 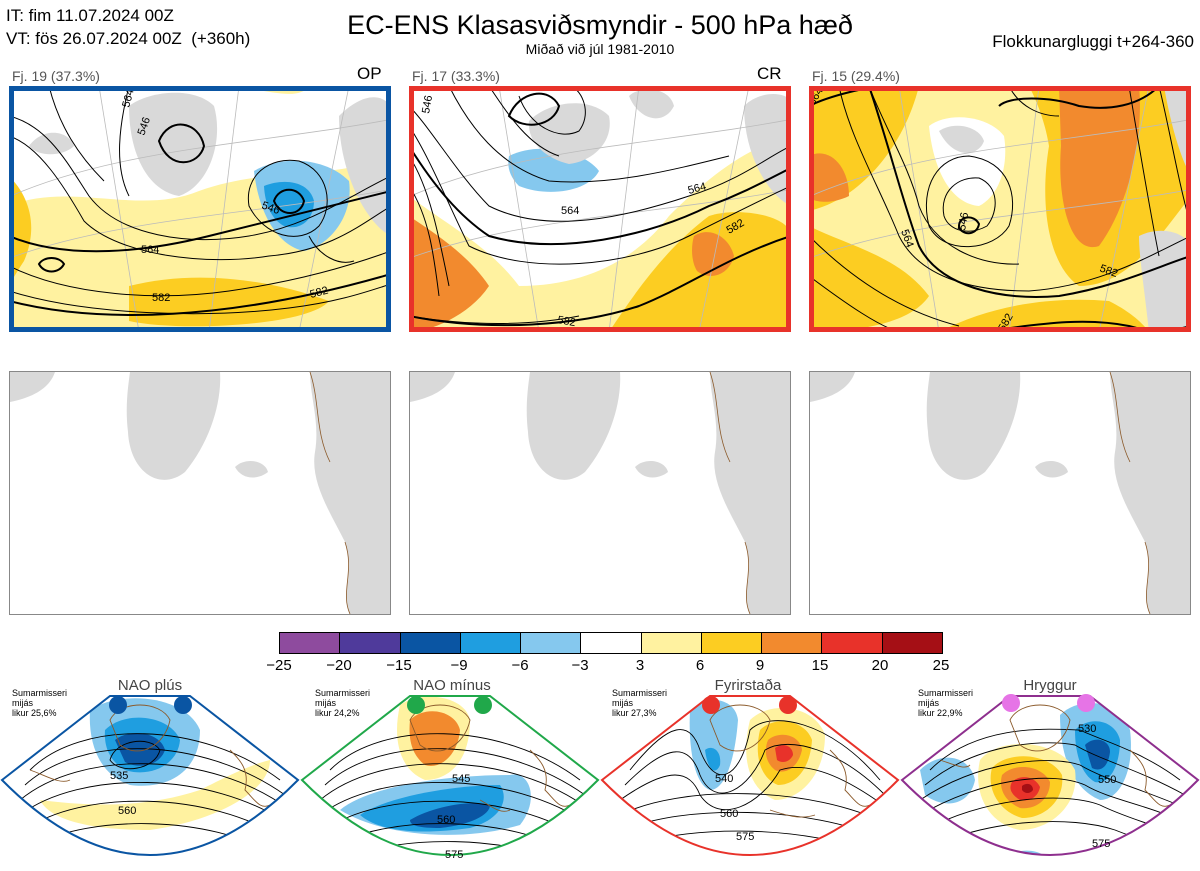 I want to click on regime-1-frame, so click(x=150, y=775).